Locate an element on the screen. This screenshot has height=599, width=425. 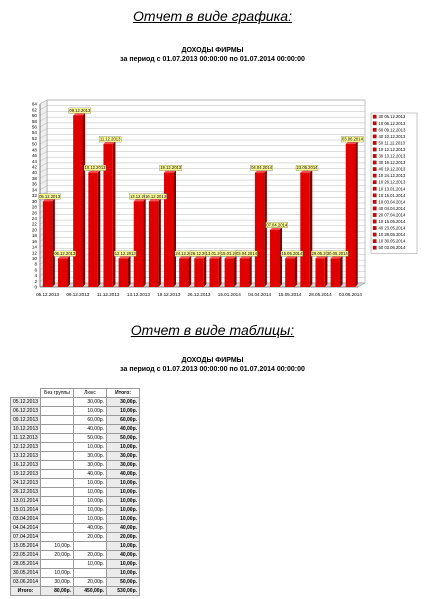
table-total-sum: 530,00р. is located at coordinates (123, 591).